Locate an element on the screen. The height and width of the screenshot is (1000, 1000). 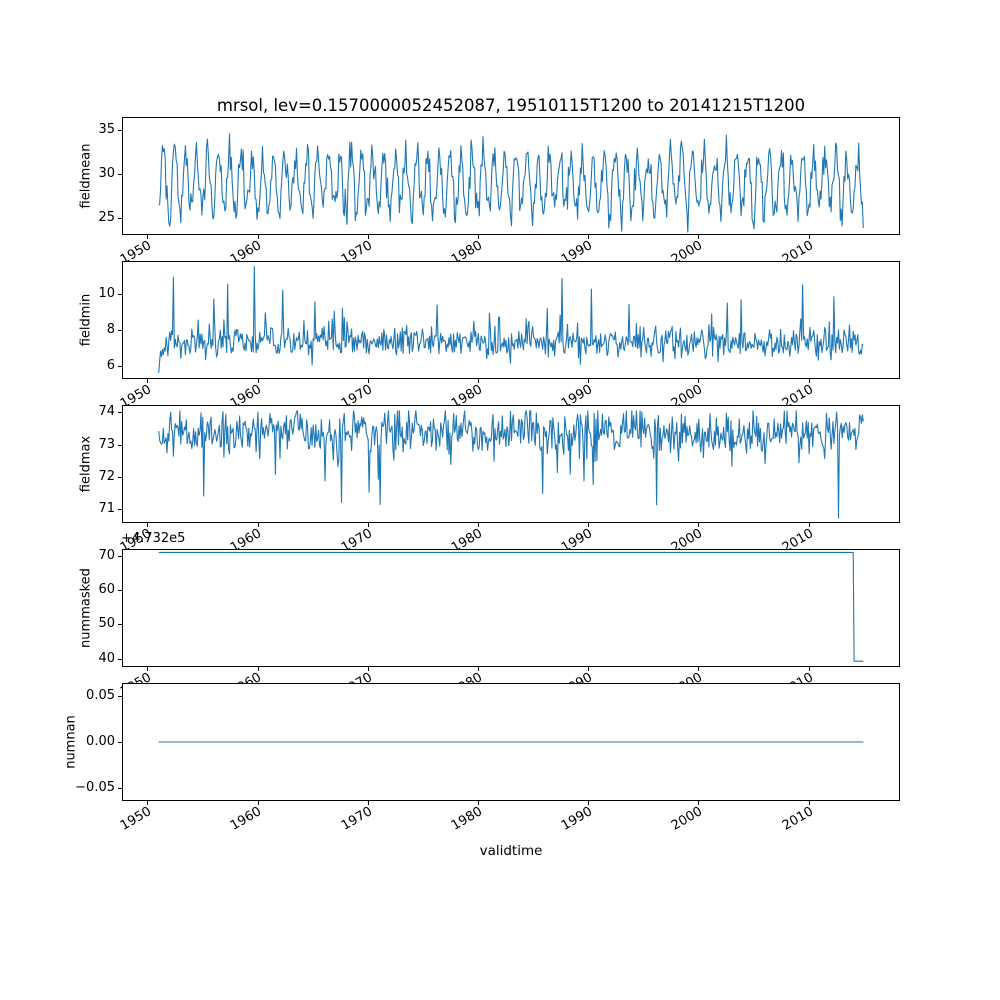
nummasked-plot-area is located at coordinates (511, 606).